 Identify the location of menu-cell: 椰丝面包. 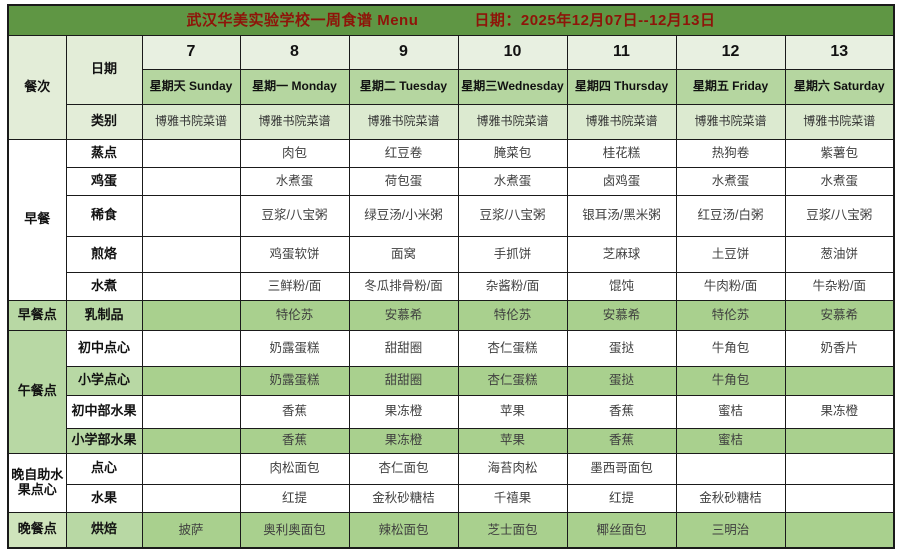
(621, 530).